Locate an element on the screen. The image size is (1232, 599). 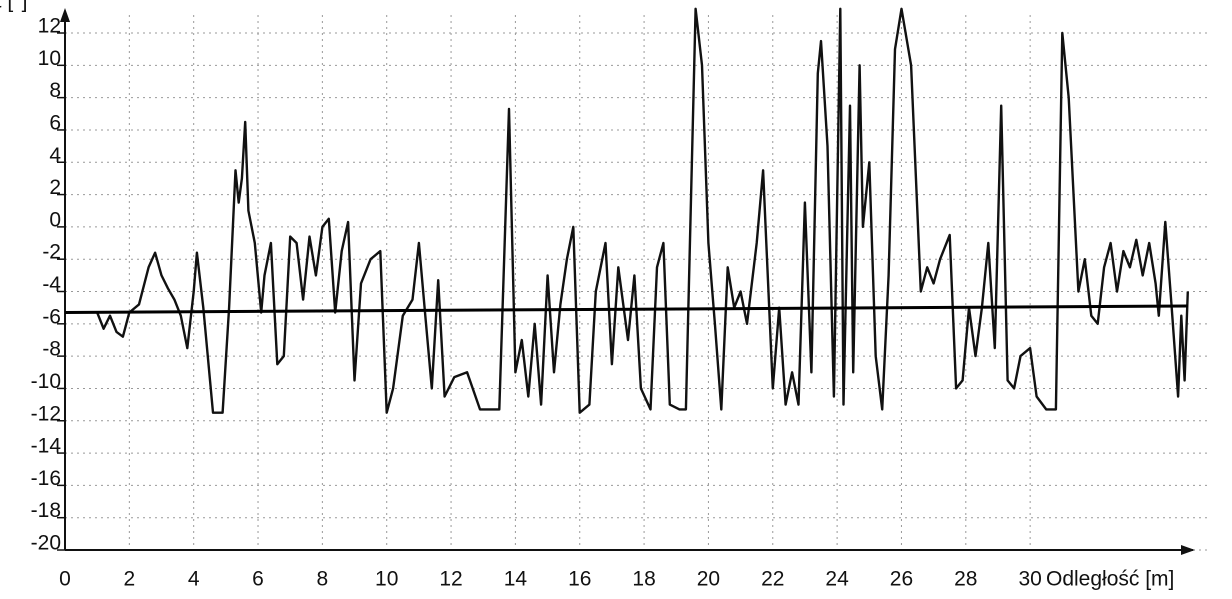
x-tick-label: 0 is located at coordinates (65, 579).